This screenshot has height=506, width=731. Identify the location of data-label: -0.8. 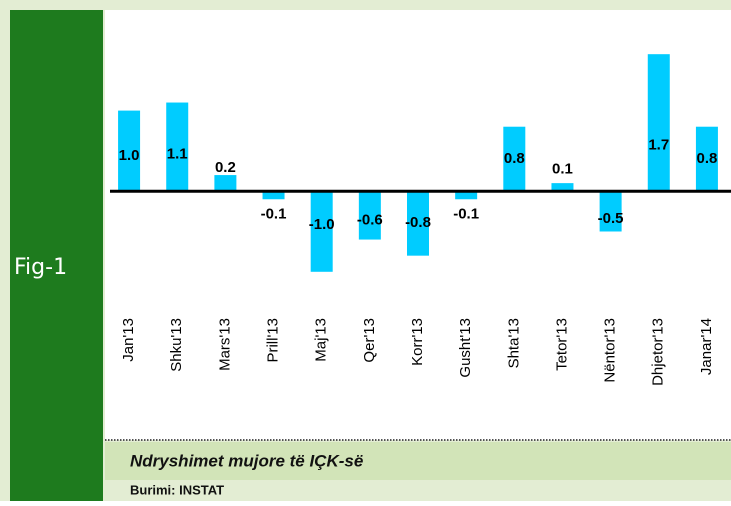
(418, 222).